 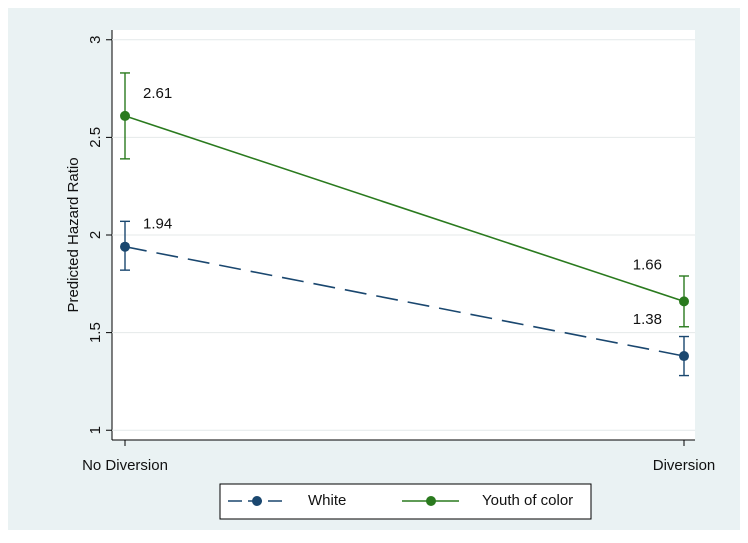 I want to click on y-tick-label: 1, so click(x=95, y=430).